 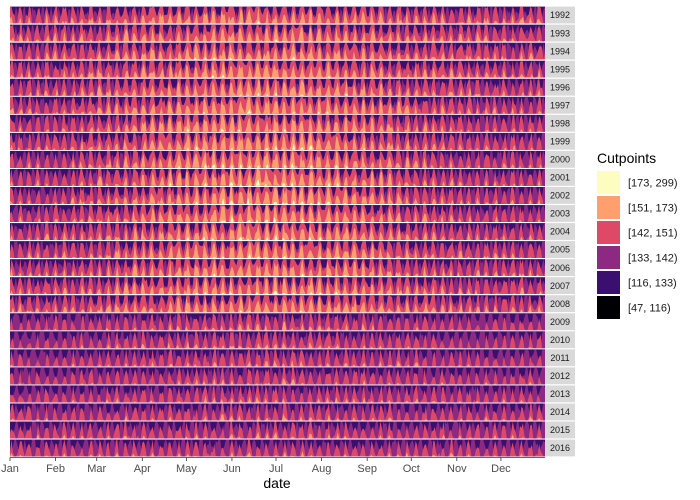 I want to click on year-label: 1996, so click(x=560, y=87).